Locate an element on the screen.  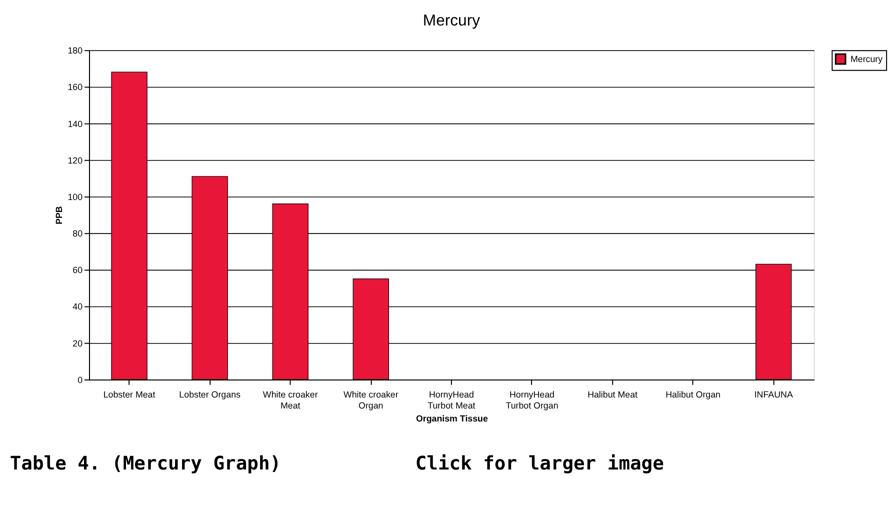
x-tick-label: HornyHead Turbot Meat is located at coordinates (452, 400).